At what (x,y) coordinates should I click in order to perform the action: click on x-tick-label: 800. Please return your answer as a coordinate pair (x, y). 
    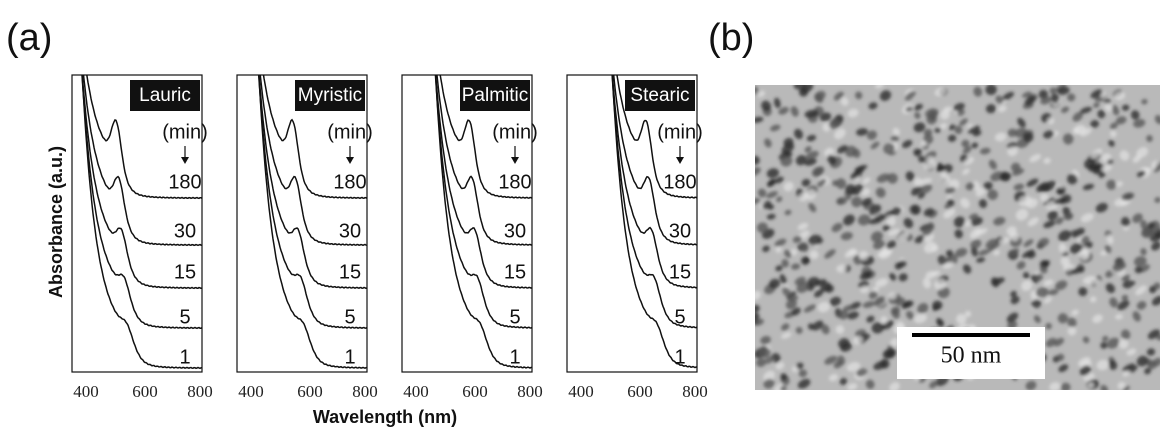
    Looking at the image, I should click on (530, 391).